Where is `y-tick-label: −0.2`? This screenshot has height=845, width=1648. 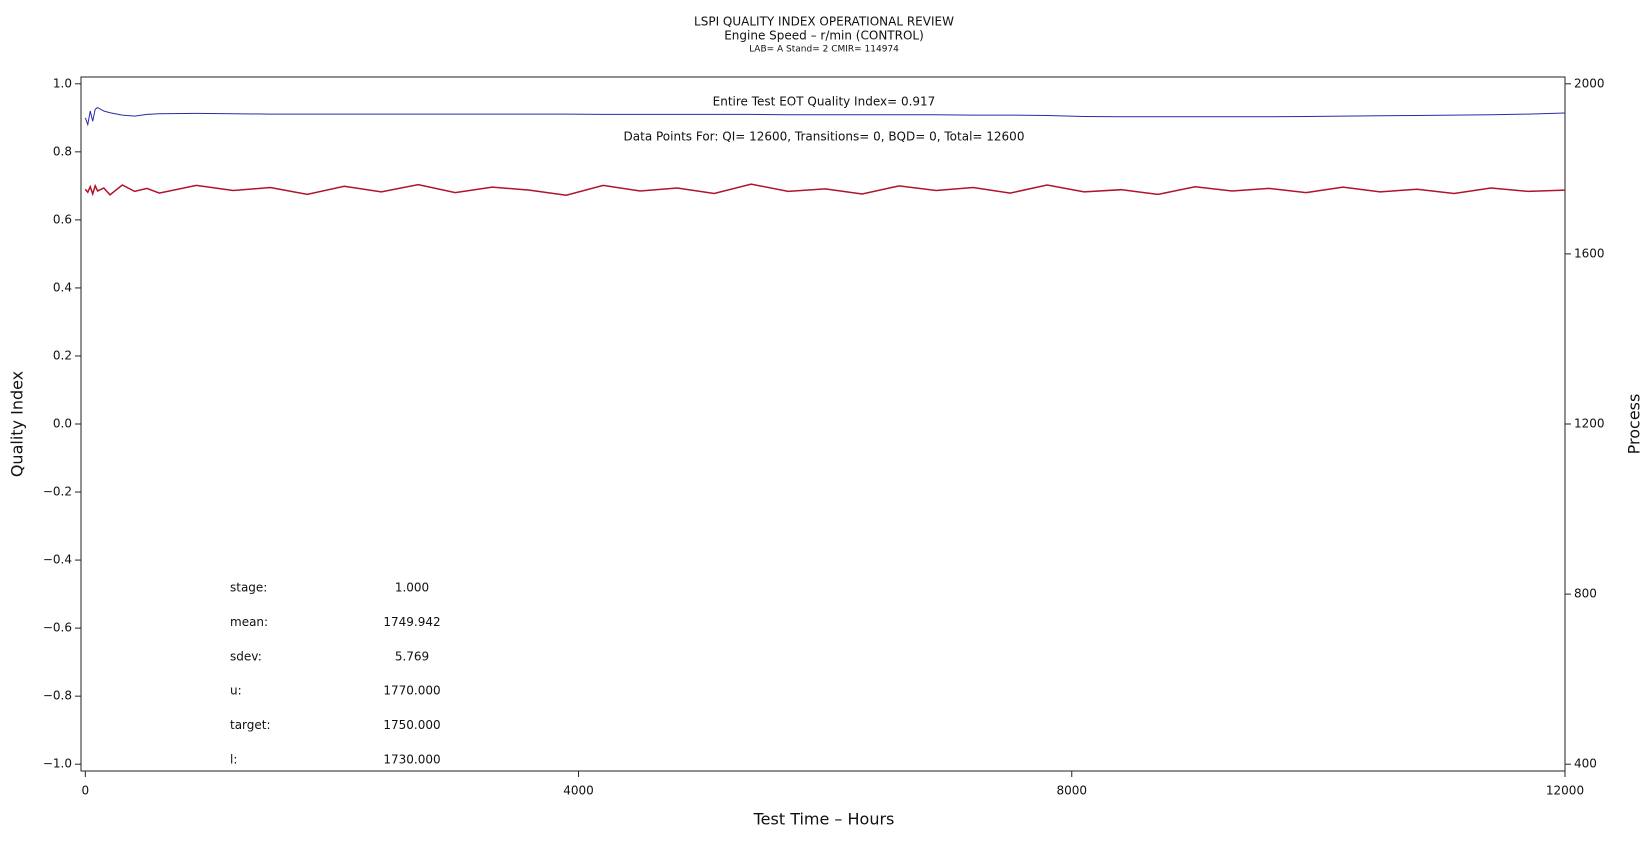 y-tick-label: −0.2 is located at coordinates (57, 492).